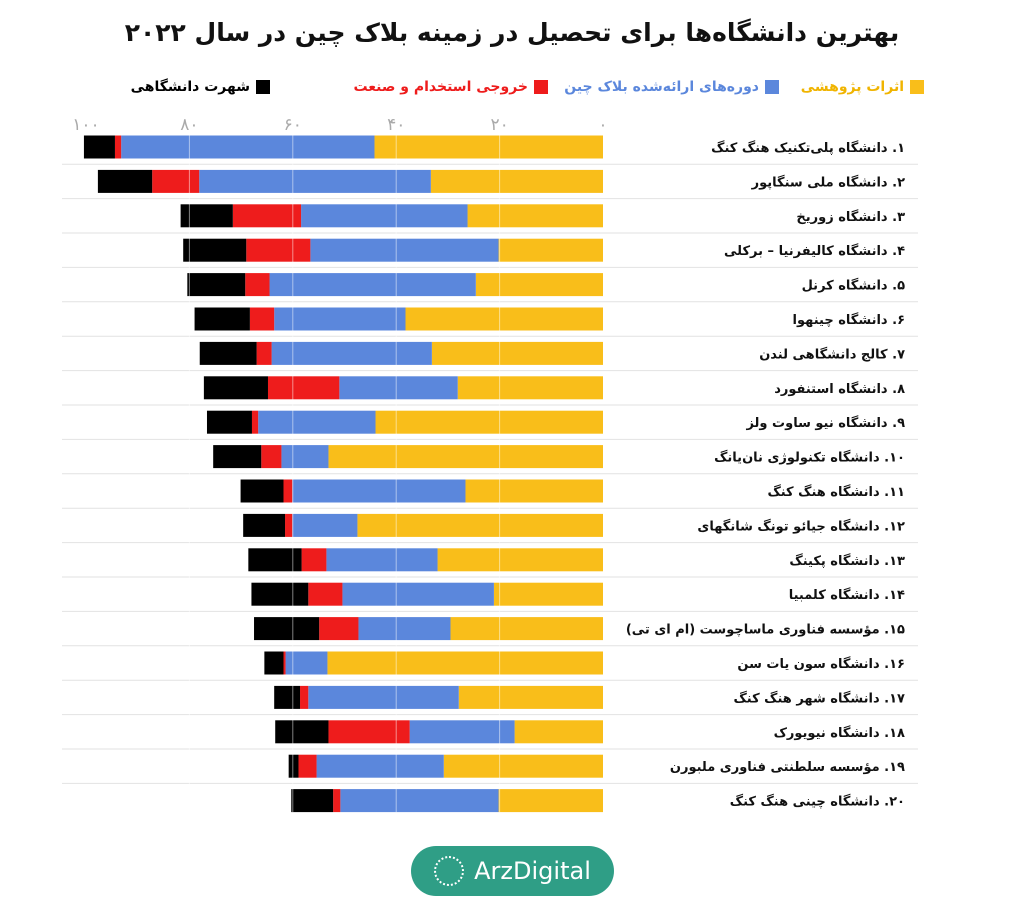 The height and width of the screenshot is (912, 1024). I want to click on category-label: ۱۶. دانشگاه سون یات سن, so click(821, 664).